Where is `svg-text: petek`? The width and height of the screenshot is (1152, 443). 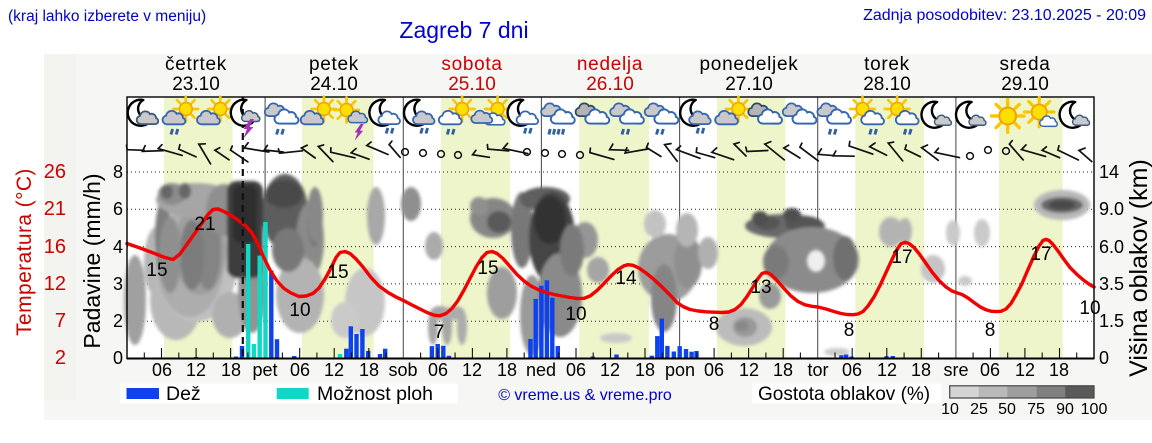
svg-text: petek is located at coordinates (334, 64).